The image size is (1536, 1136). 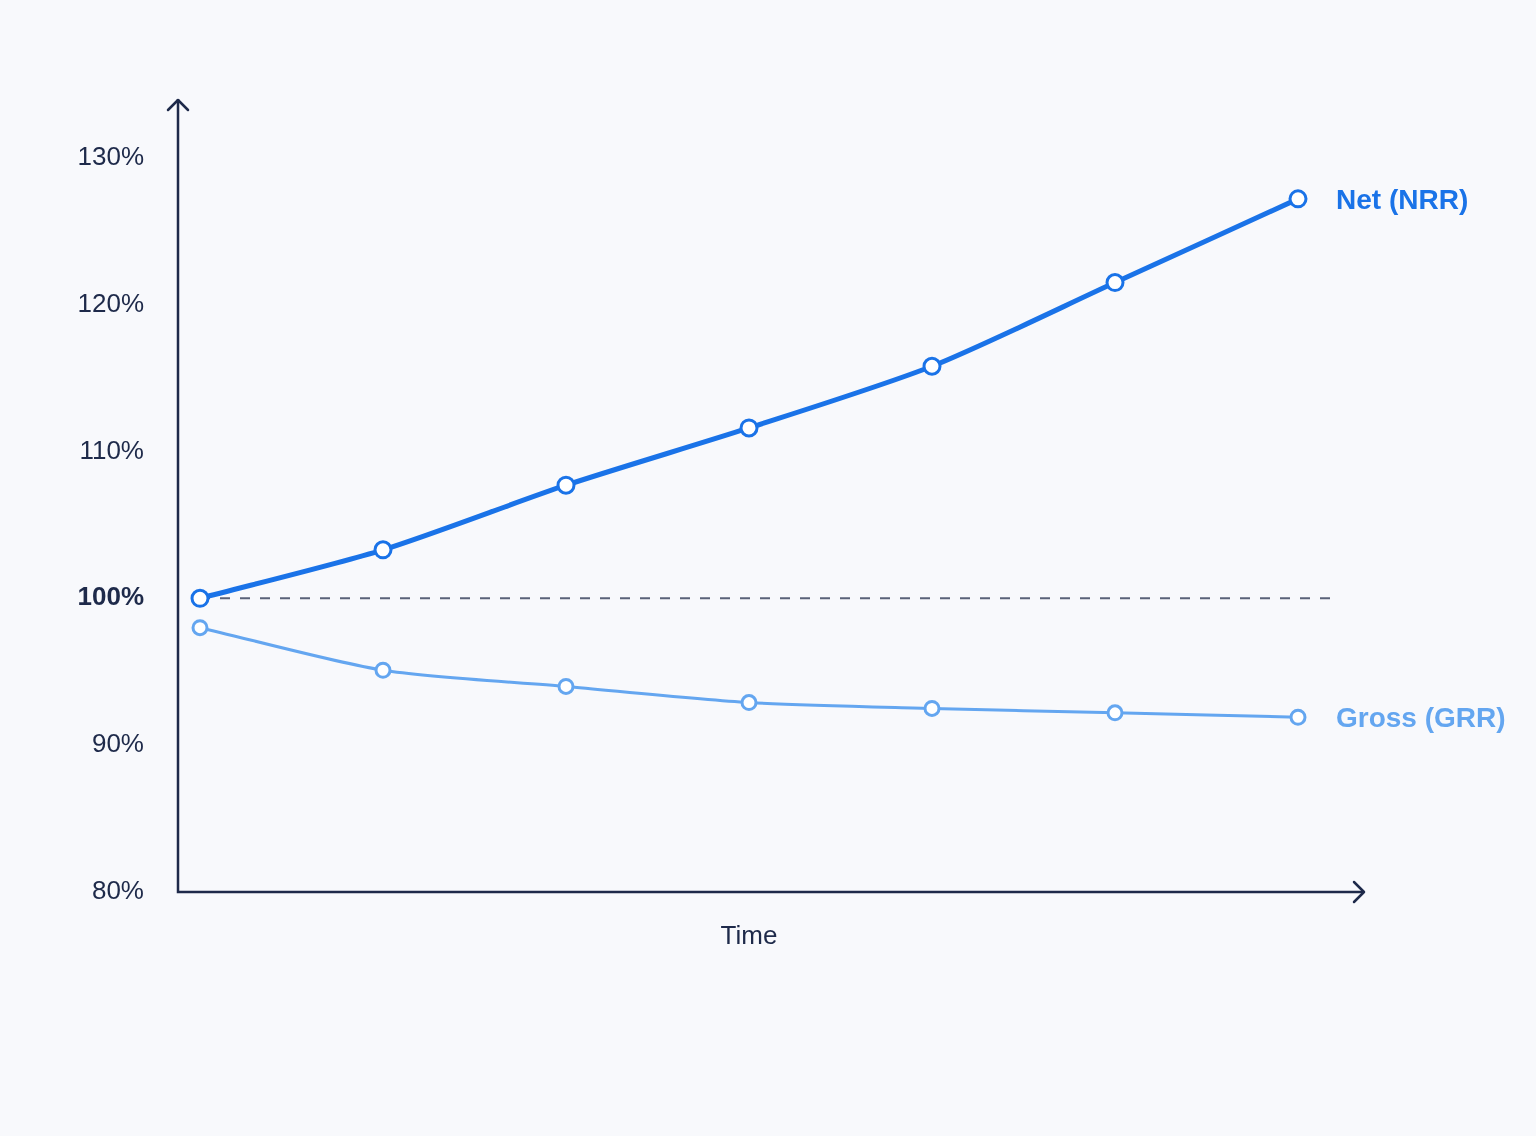 What do you see at coordinates (117, 743) in the screenshot?
I see `y-tick-label: 90%` at bounding box center [117, 743].